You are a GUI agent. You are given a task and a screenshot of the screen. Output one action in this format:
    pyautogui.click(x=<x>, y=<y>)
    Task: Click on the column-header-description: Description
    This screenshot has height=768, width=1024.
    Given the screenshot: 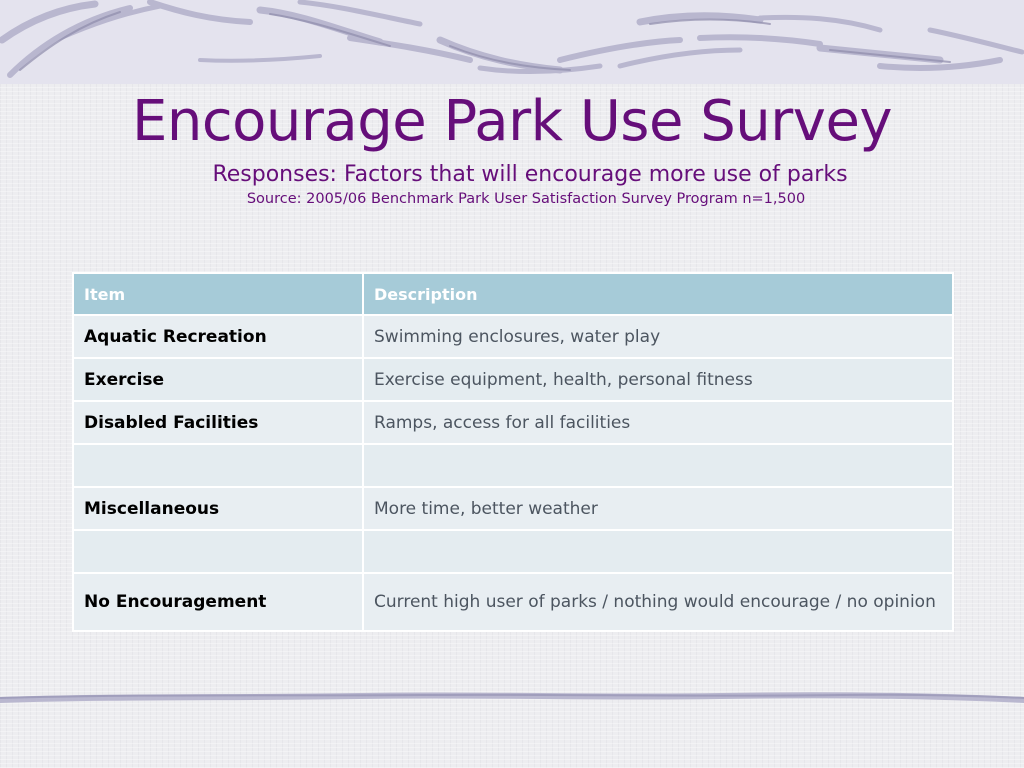 What is the action you would take?
    pyautogui.click(x=658, y=294)
    